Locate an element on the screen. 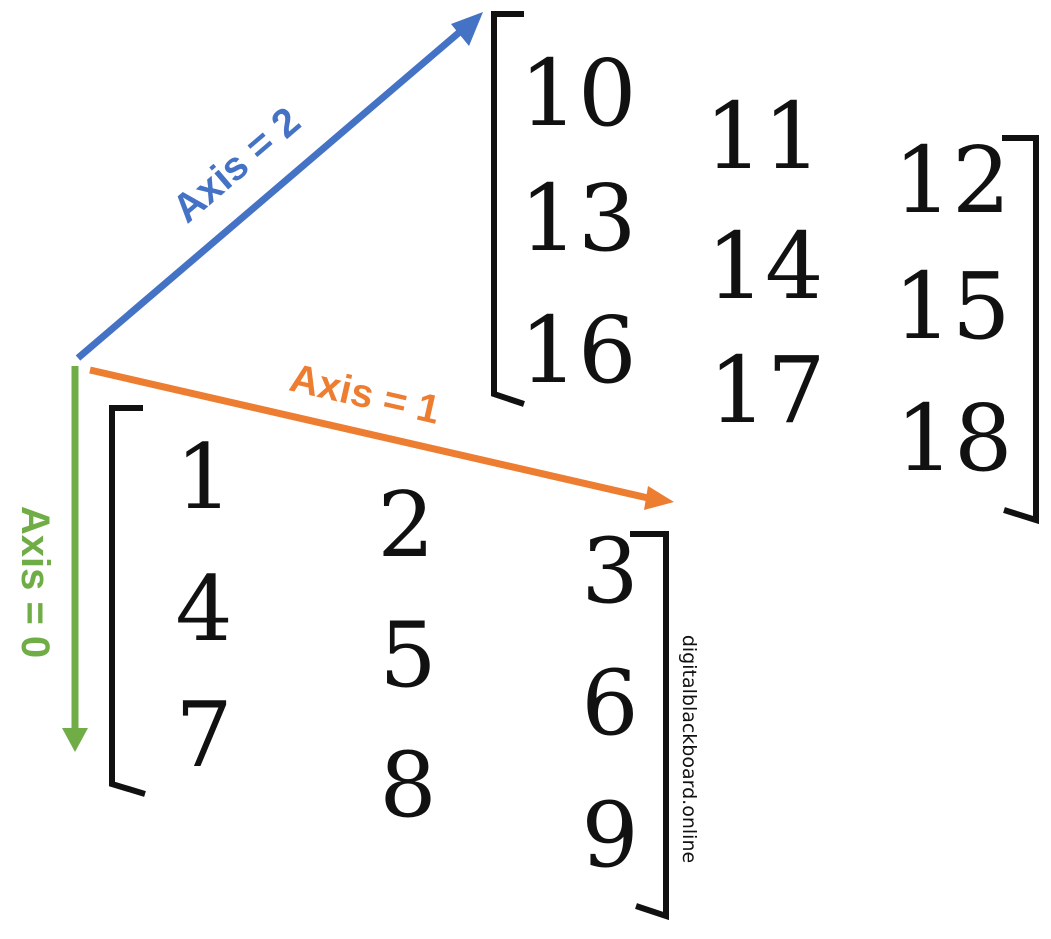 The image size is (1051, 939). axis-2-arrow: Axis = 2 is located at coordinates (279, 186).